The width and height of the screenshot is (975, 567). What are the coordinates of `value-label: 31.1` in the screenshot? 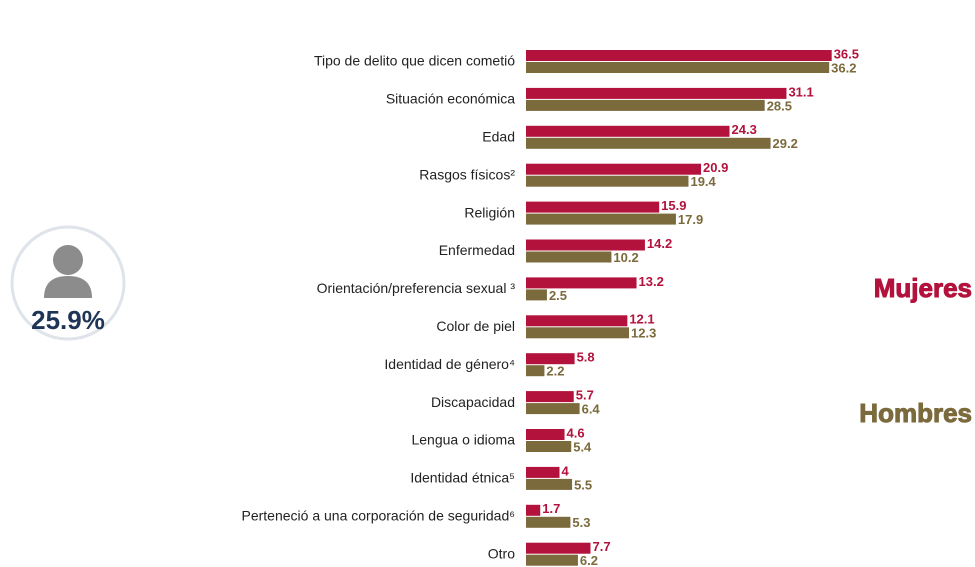 It's located at (800, 91).